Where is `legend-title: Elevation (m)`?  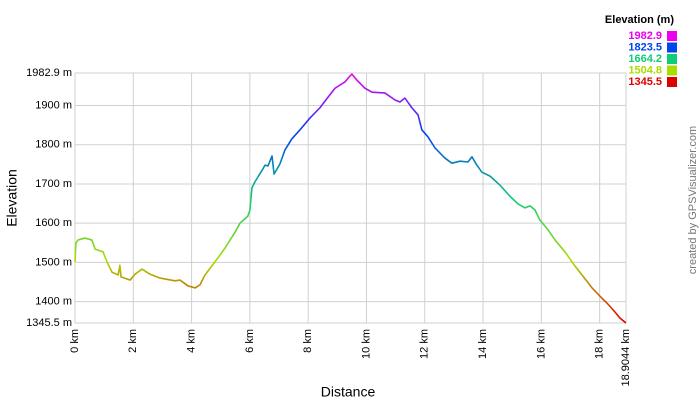 legend-title: Elevation (m) is located at coordinates (639, 20).